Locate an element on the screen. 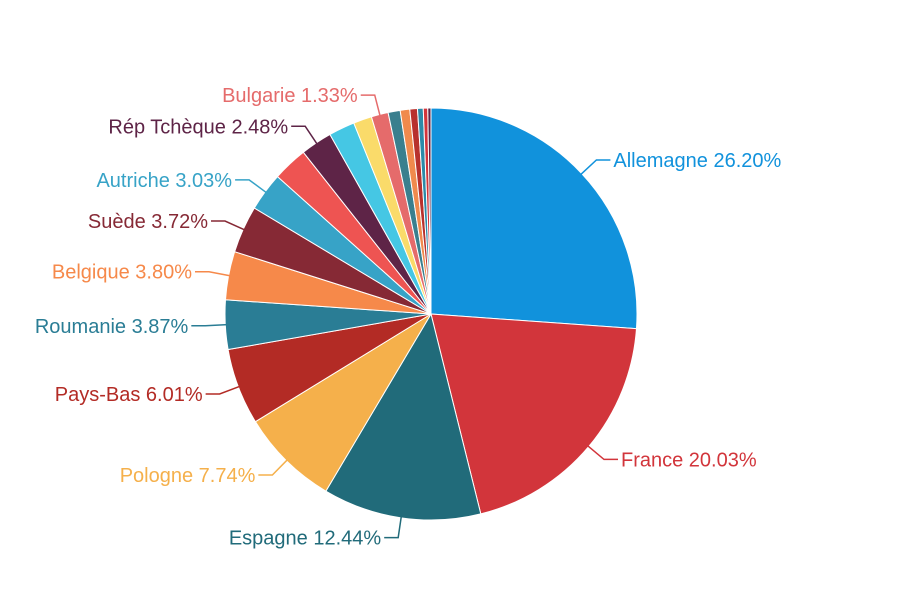 This screenshot has width=902, height=604. slice-label-autriche: Autriche 3.03% is located at coordinates (164, 181).